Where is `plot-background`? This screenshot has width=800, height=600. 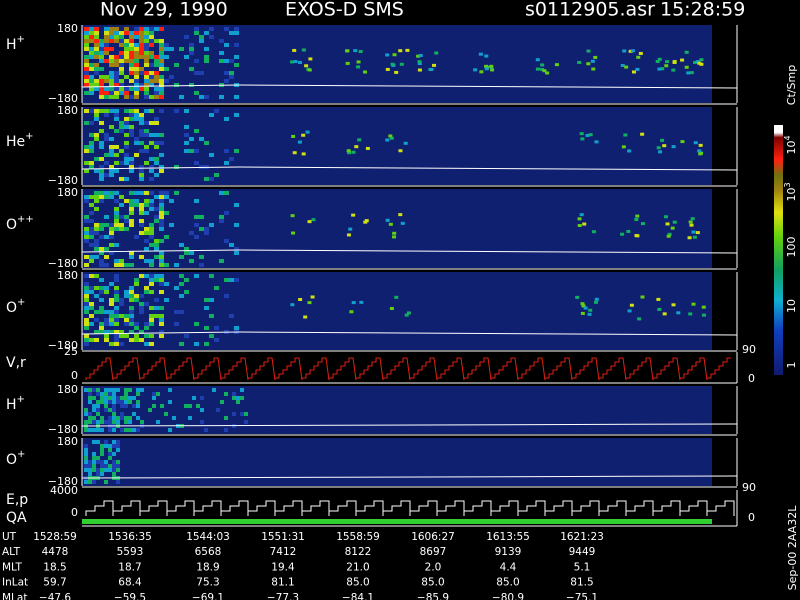
plot-background is located at coordinates (397, 462).